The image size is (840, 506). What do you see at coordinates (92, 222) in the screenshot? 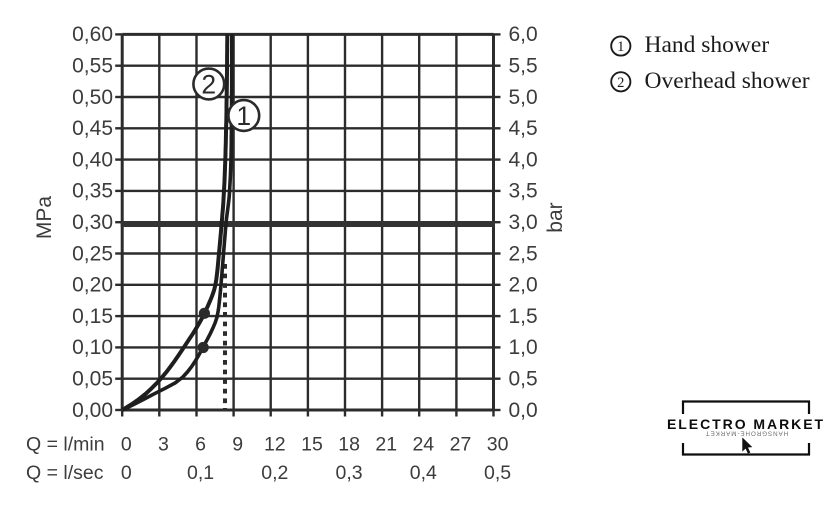
I see `svg-text: 0,30` at bounding box center [92, 222].